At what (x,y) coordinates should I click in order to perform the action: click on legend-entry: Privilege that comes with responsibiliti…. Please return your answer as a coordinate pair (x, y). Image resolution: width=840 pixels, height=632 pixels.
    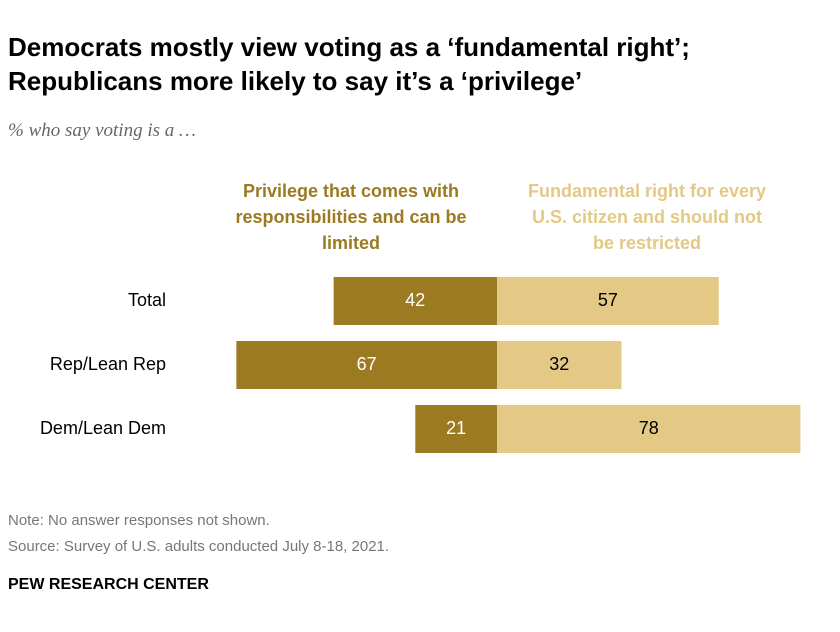
    Looking at the image, I should click on (351, 217).